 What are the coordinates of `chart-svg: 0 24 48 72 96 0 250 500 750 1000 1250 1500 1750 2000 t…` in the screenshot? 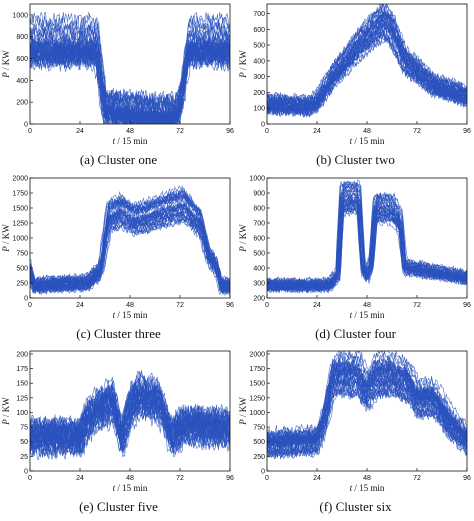 It's located at (354, 421).